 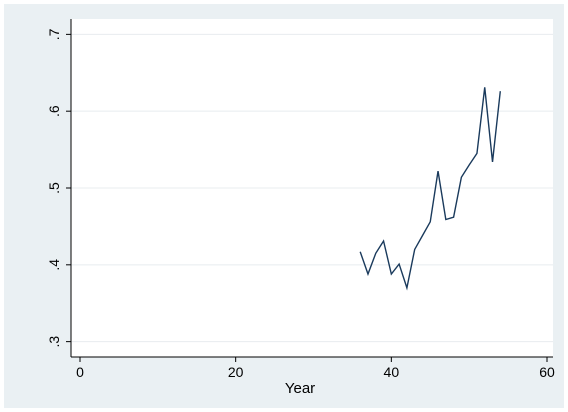 What do you see at coordinates (236, 372) in the screenshot?
I see `x-tick-label: 20` at bounding box center [236, 372].